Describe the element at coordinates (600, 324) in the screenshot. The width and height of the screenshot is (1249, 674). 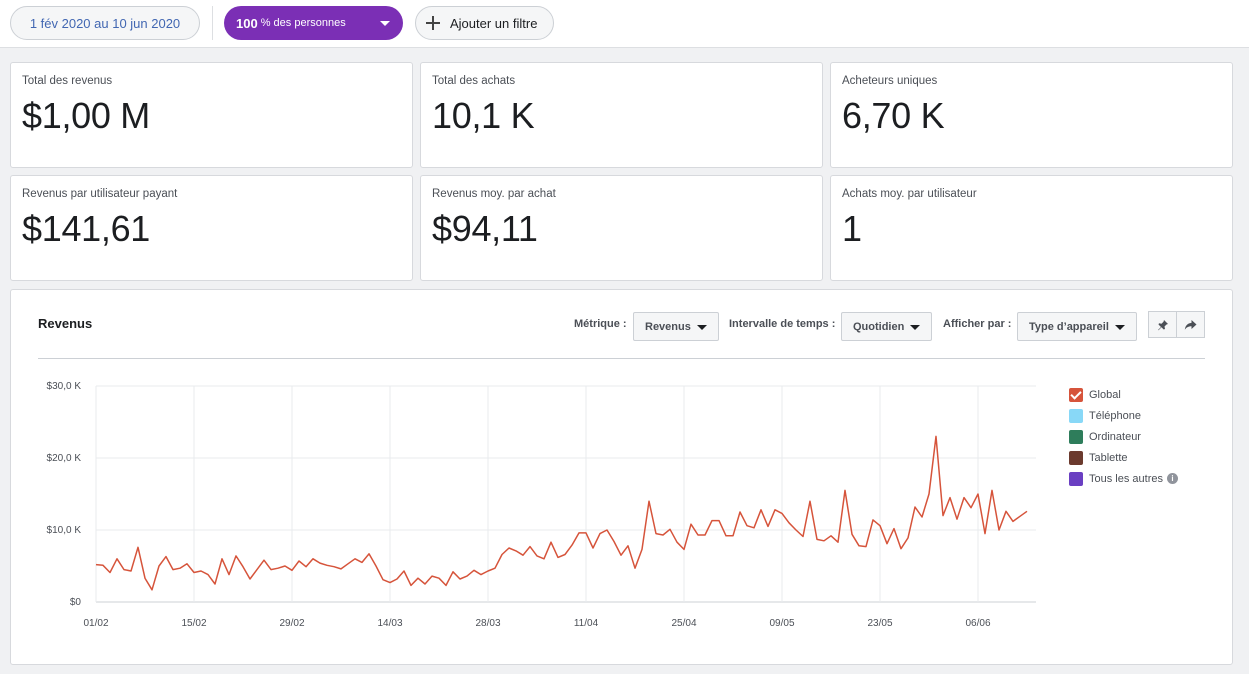
I see `metric-select-label: Métrique :` at that location.